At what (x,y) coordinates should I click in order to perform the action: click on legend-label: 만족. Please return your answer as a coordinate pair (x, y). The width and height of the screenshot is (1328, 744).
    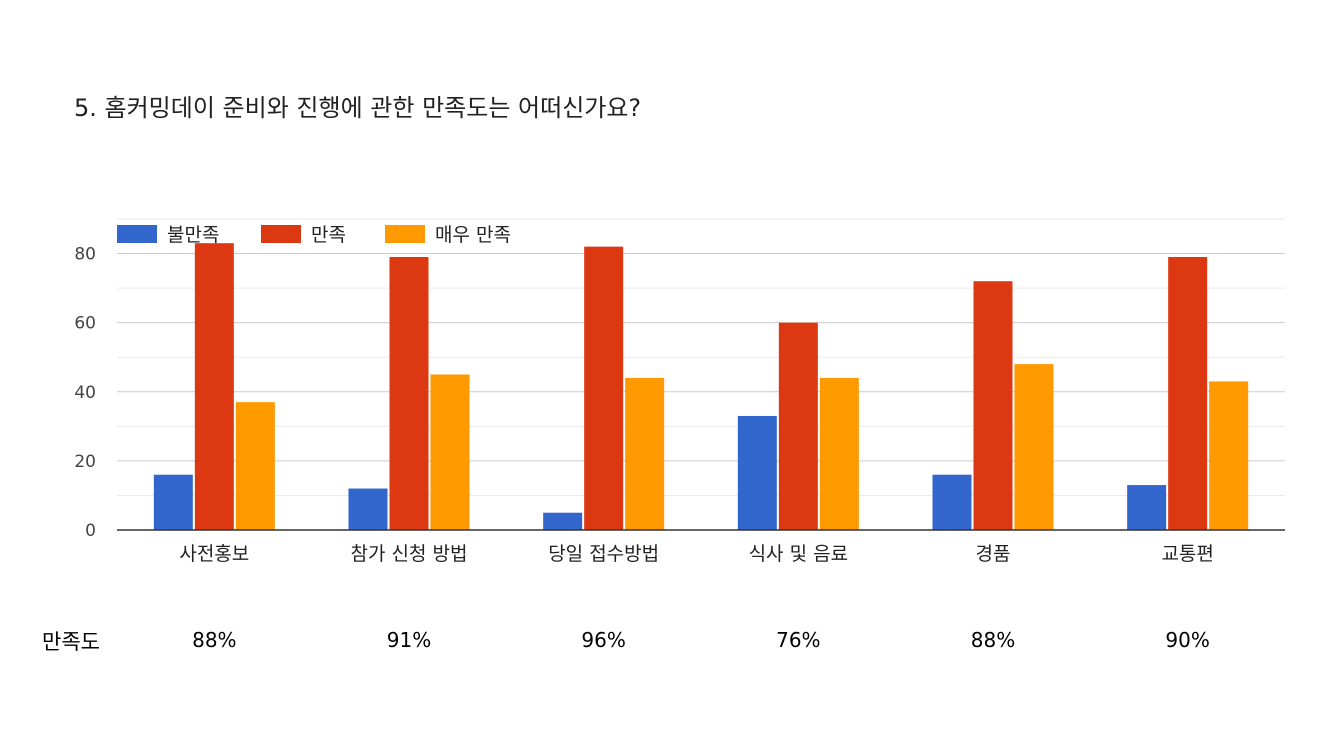
    Looking at the image, I should click on (328, 235).